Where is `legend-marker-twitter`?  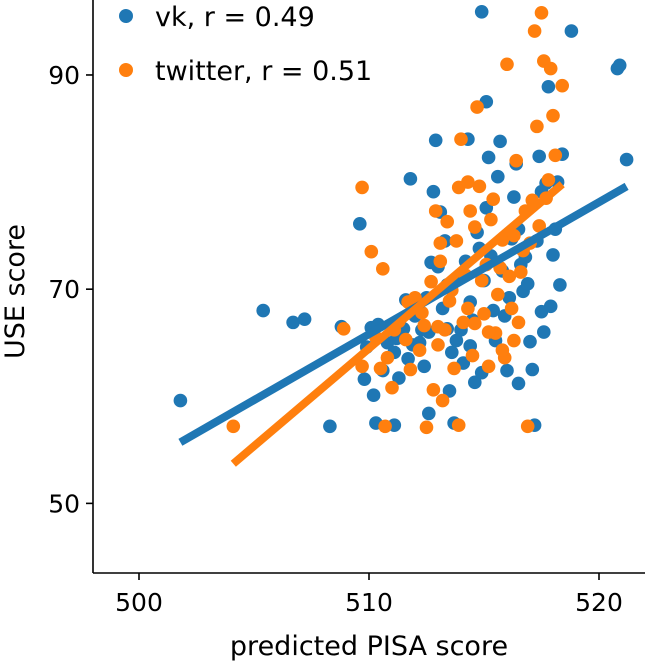 legend-marker-twitter is located at coordinates (126, 70).